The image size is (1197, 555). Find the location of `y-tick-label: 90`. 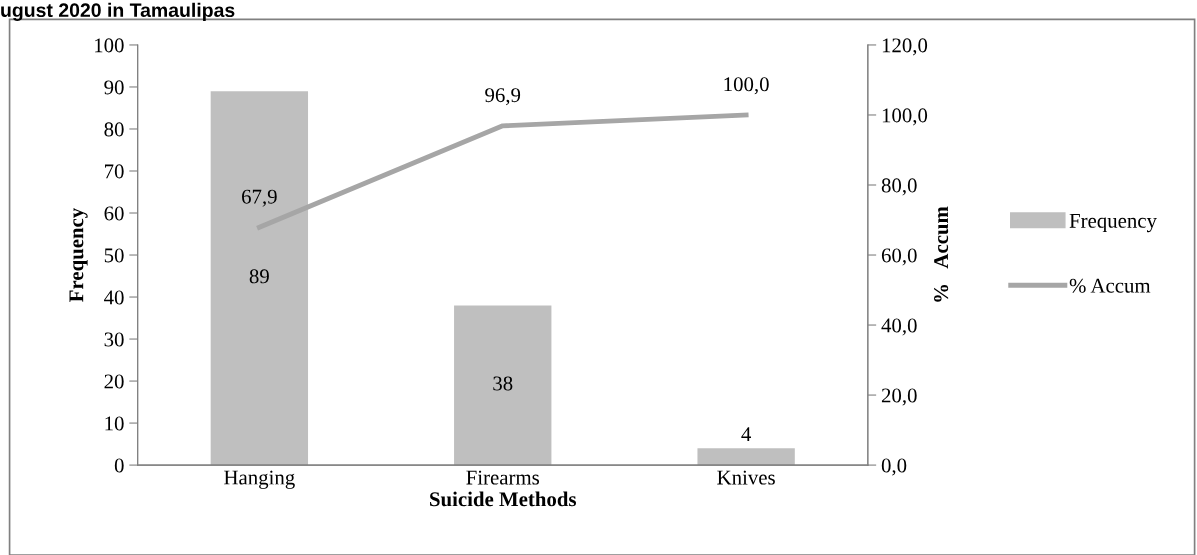

y-tick-label: 90 is located at coordinates (114, 87).